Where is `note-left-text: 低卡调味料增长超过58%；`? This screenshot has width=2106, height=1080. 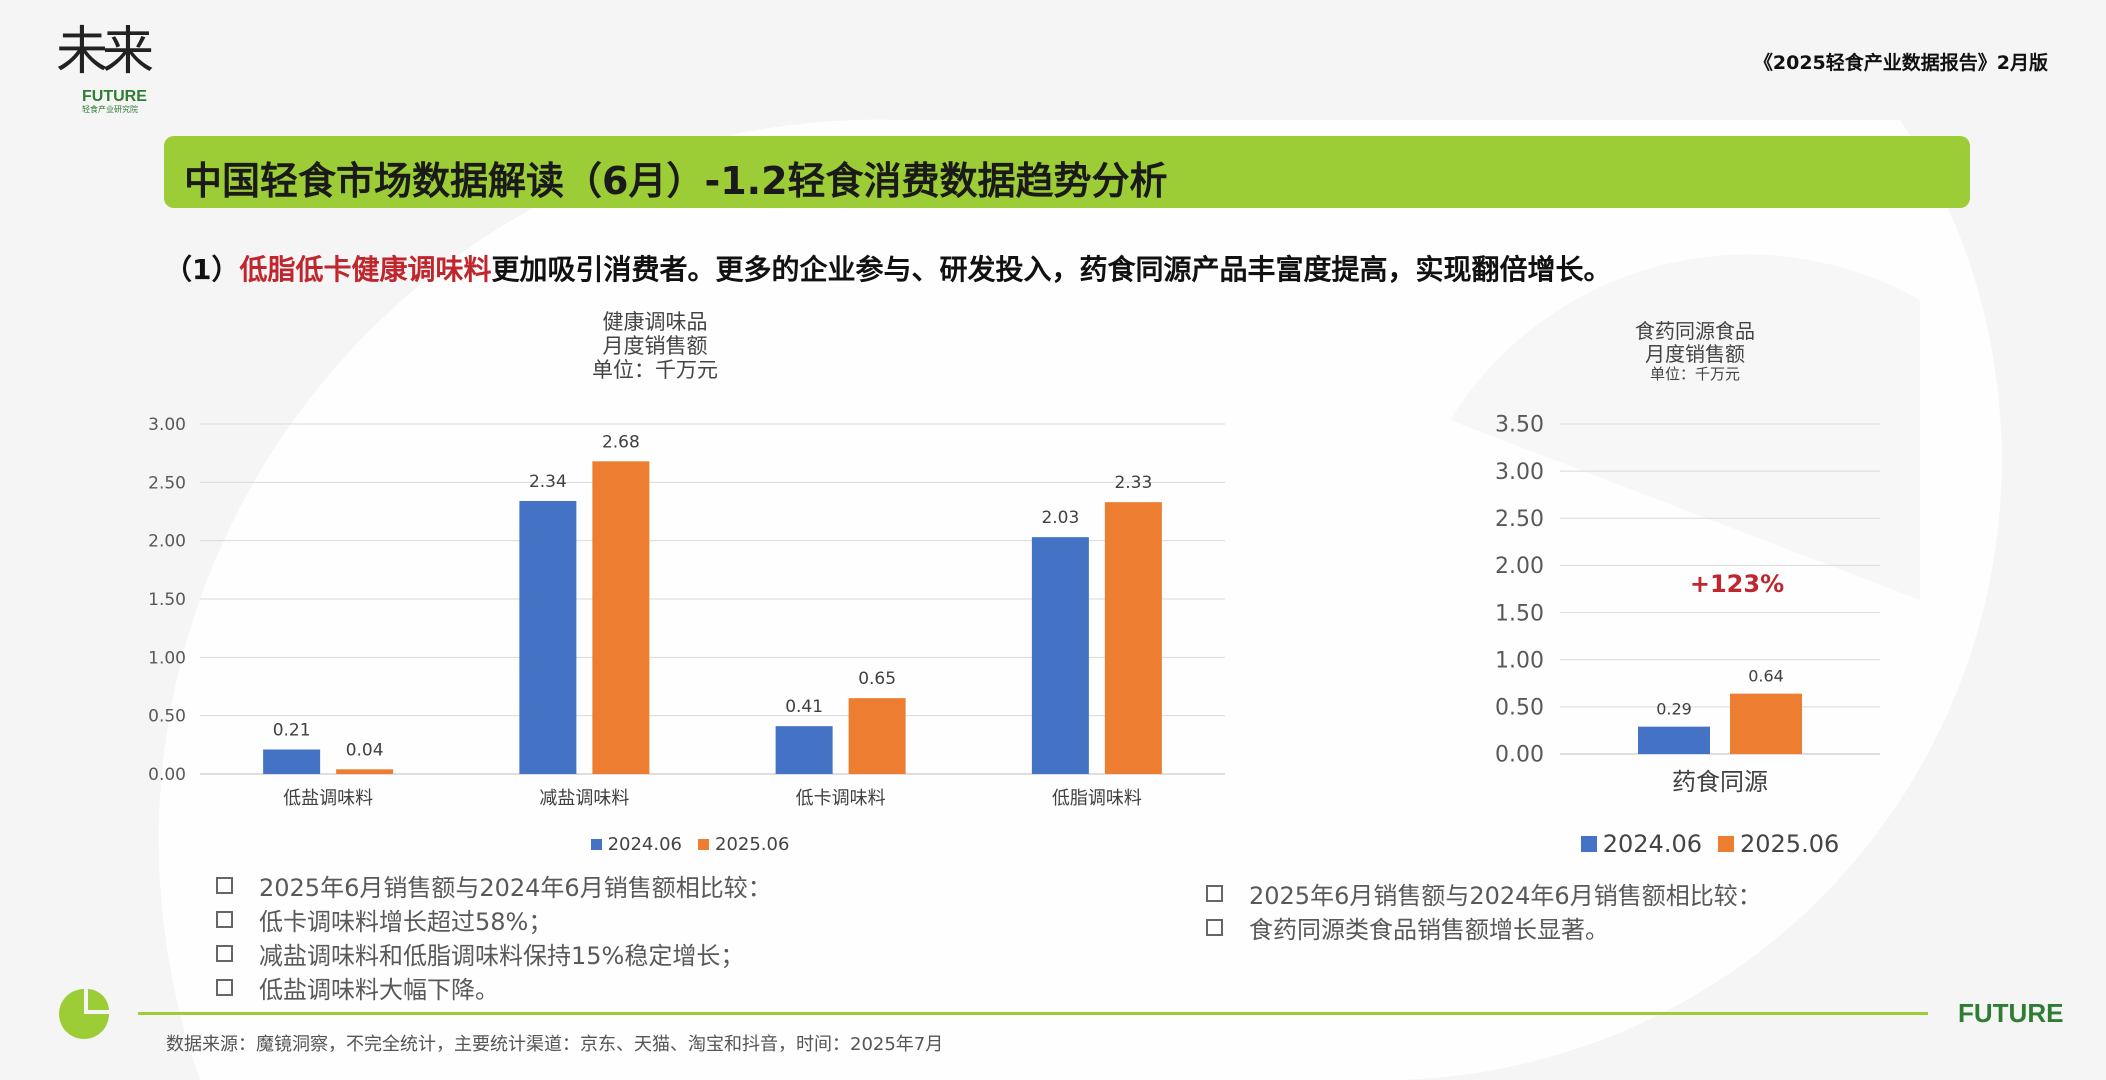 note-left-text: 低卡调味料增长超过58%； is located at coordinates (406, 921).